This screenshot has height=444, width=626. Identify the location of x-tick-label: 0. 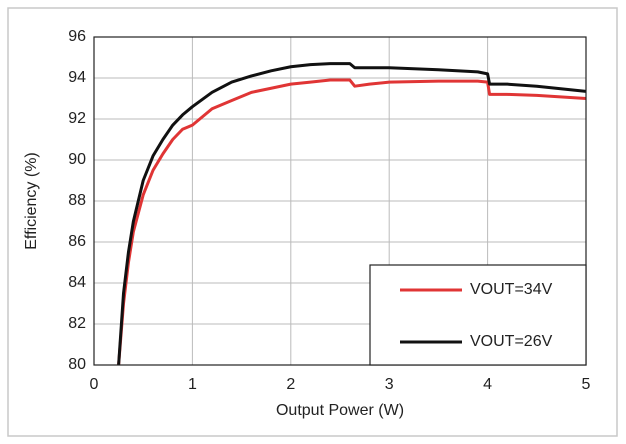
(94, 384).